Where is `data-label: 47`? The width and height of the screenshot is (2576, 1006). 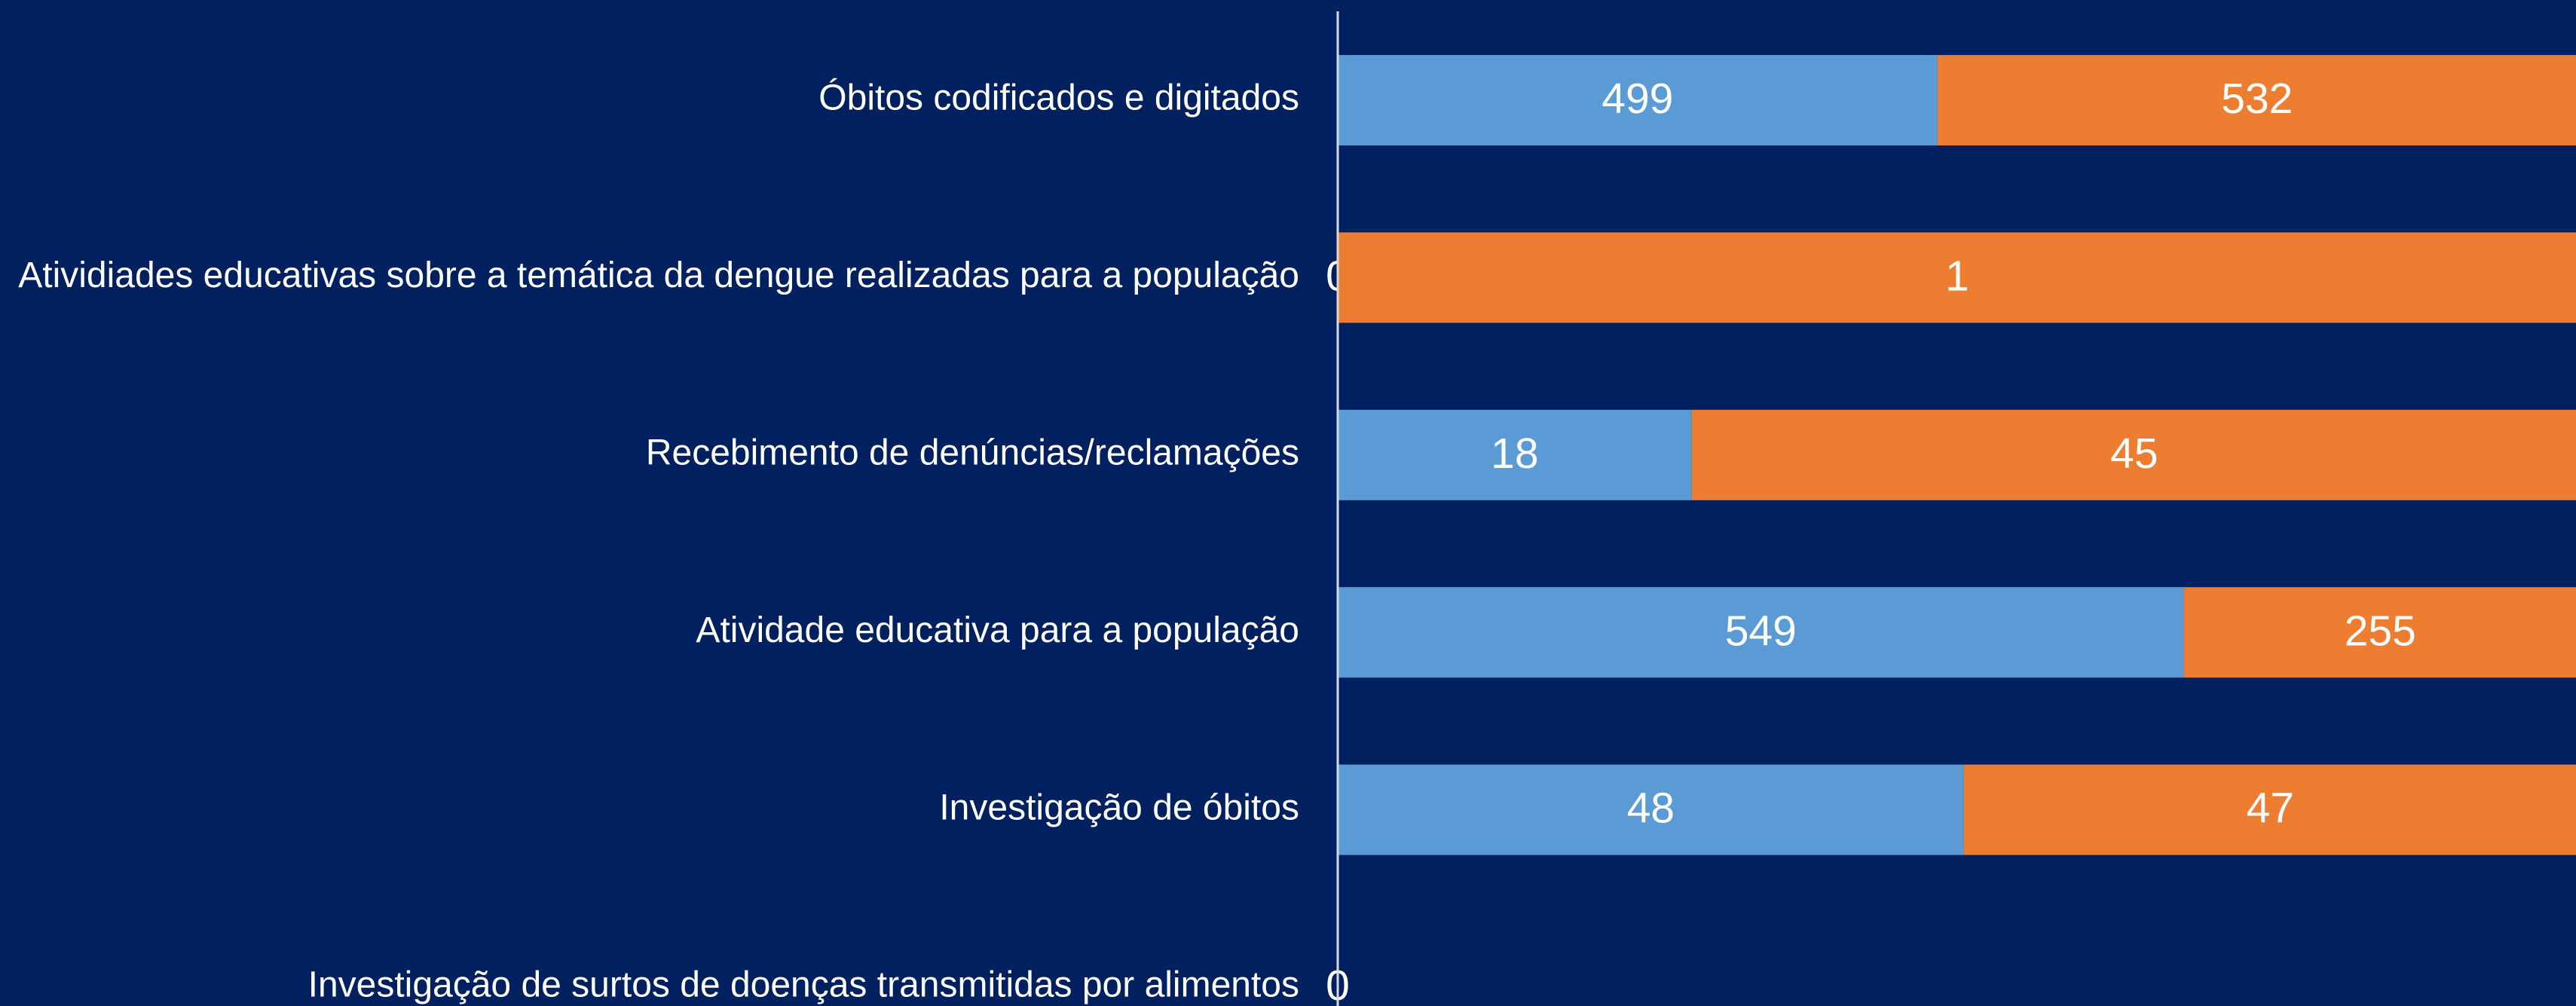
data-label: 47 is located at coordinates (2270, 808).